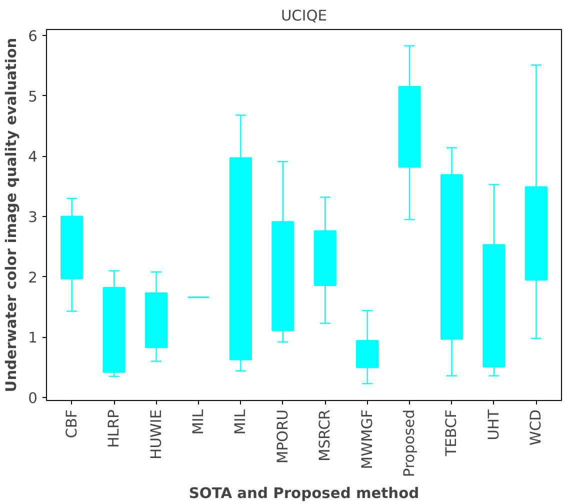 The width and height of the screenshot is (571, 504). What do you see at coordinates (325, 435) in the screenshot?
I see `x-tick-label: MSRCR` at bounding box center [325, 435].